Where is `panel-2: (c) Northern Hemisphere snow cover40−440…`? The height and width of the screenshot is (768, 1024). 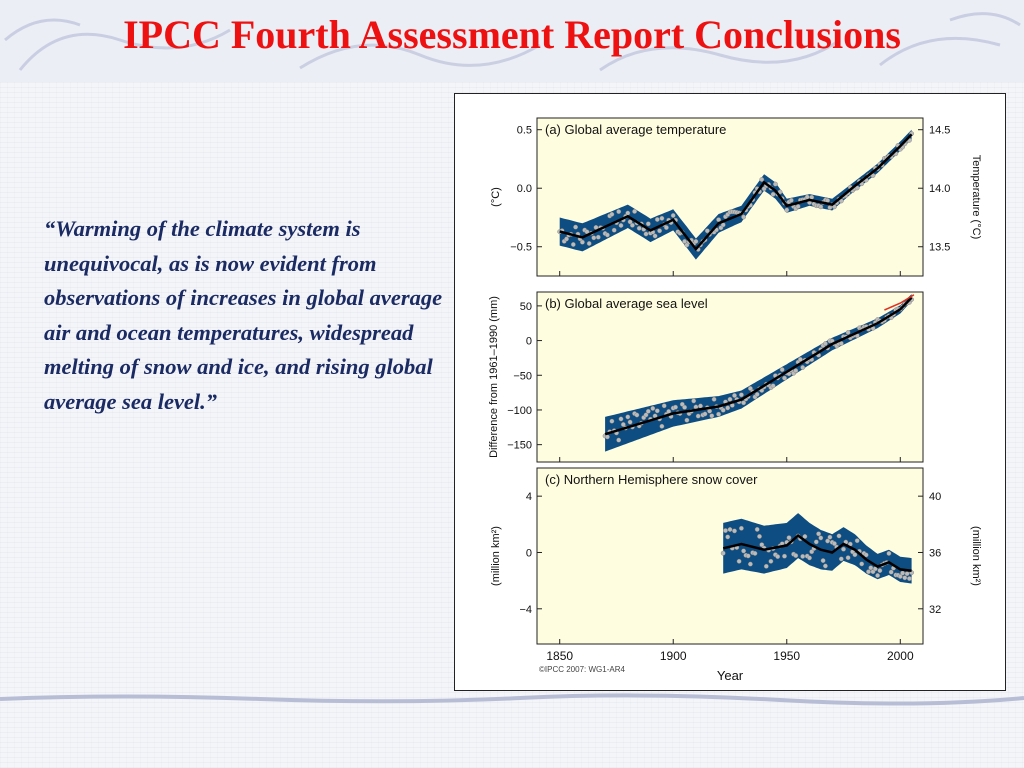
panel-2: (c) Northern Hemisphere snow cover40−440… is located at coordinates (736, 556).